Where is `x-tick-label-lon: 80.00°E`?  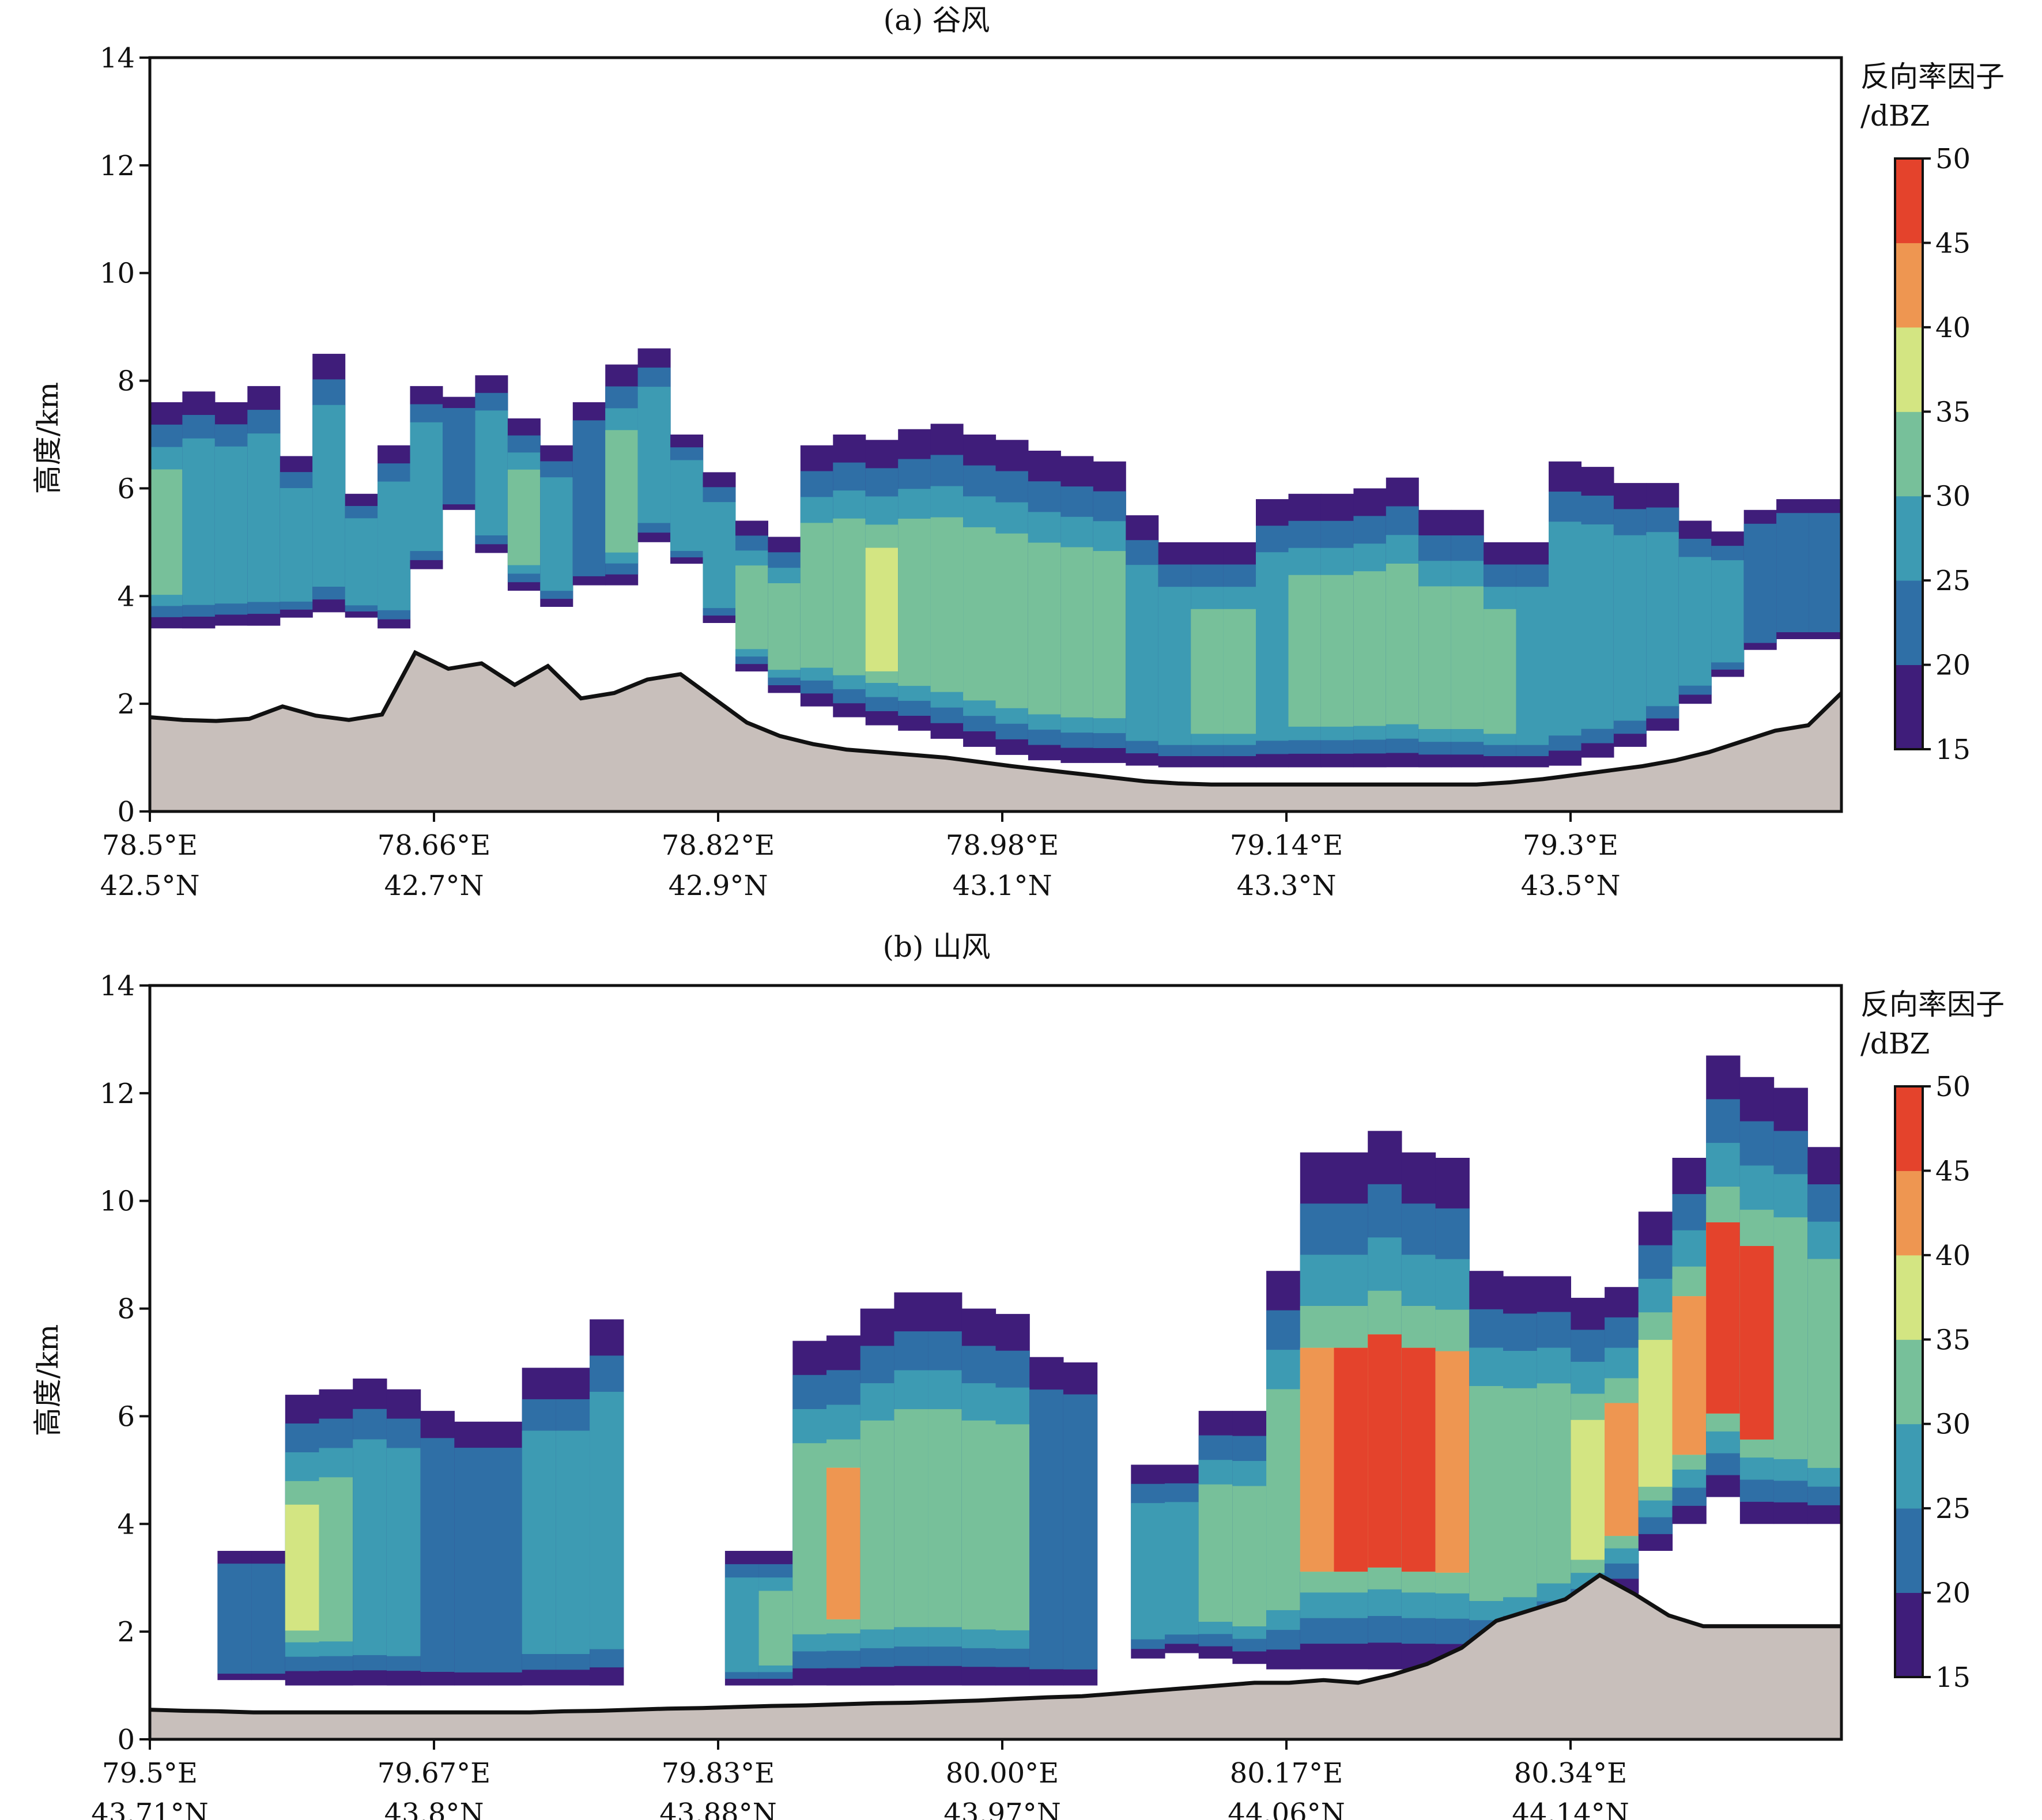
x-tick-label-lon: 80.00°E is located at coordinates (1002, 1773).